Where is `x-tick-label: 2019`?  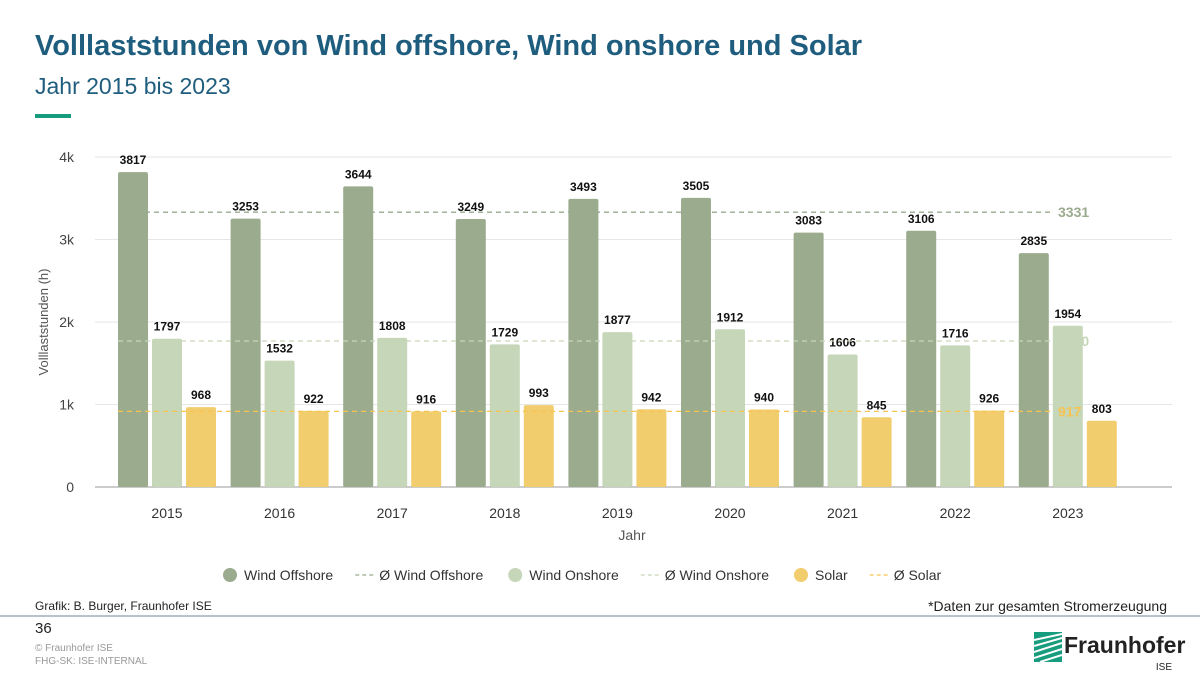 x-tick-label: 2019 is located at coordinates (617, 513).